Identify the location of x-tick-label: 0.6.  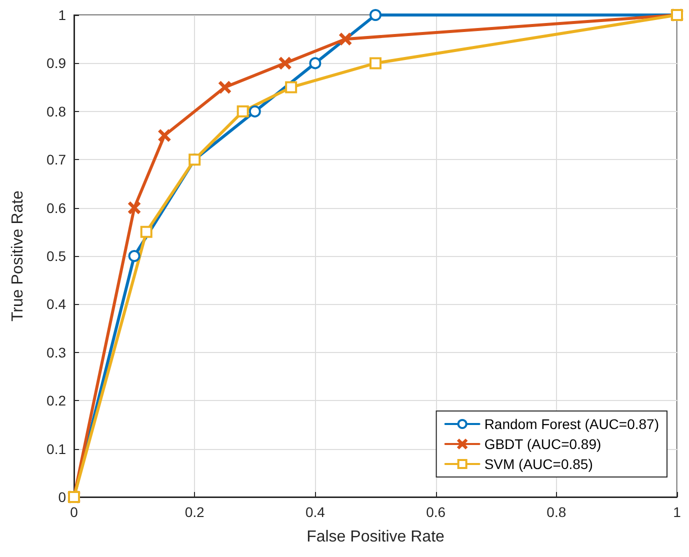
(436, 512).